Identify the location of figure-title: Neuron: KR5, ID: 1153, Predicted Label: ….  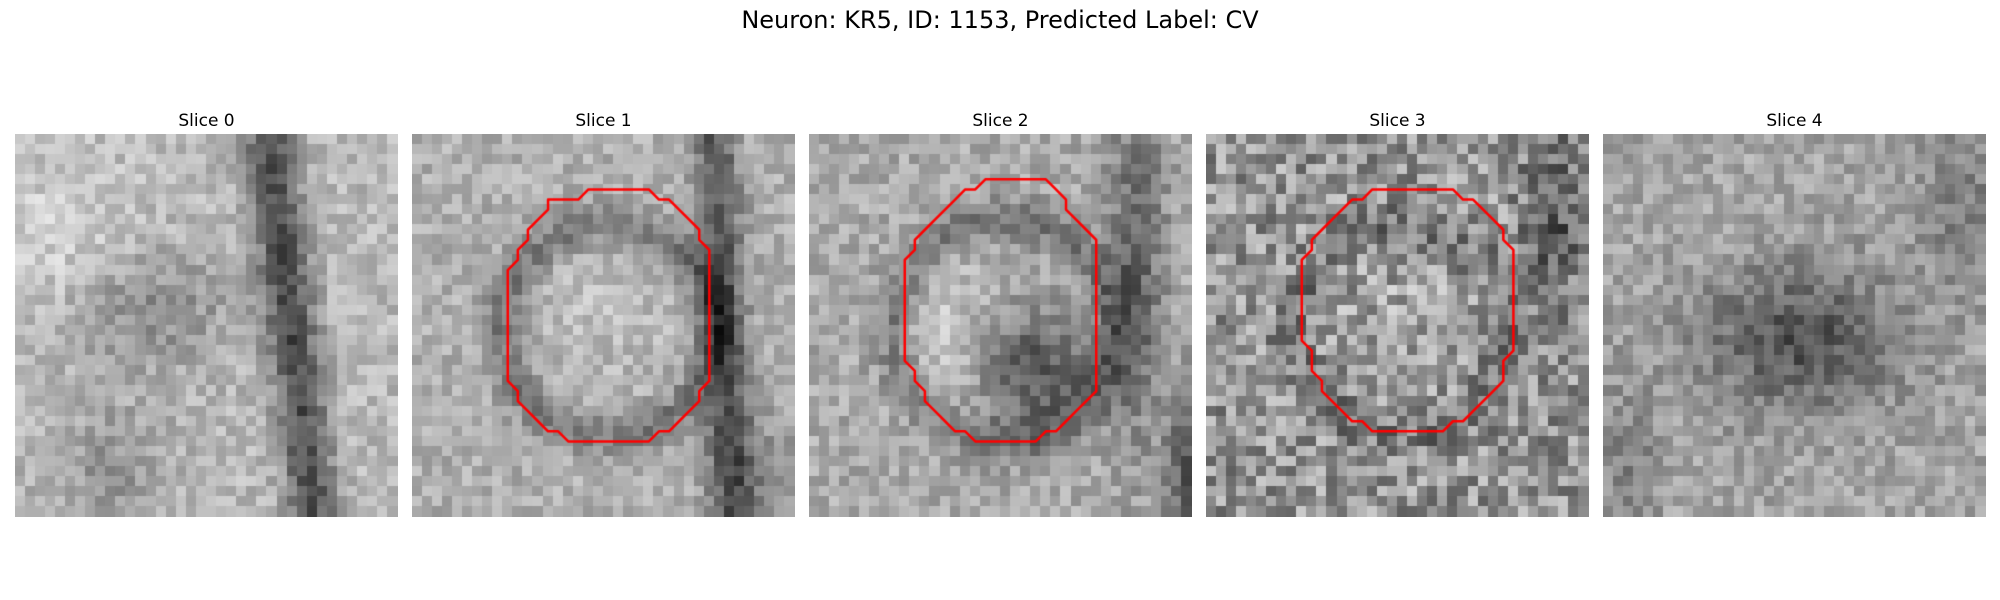
(1000, 20).